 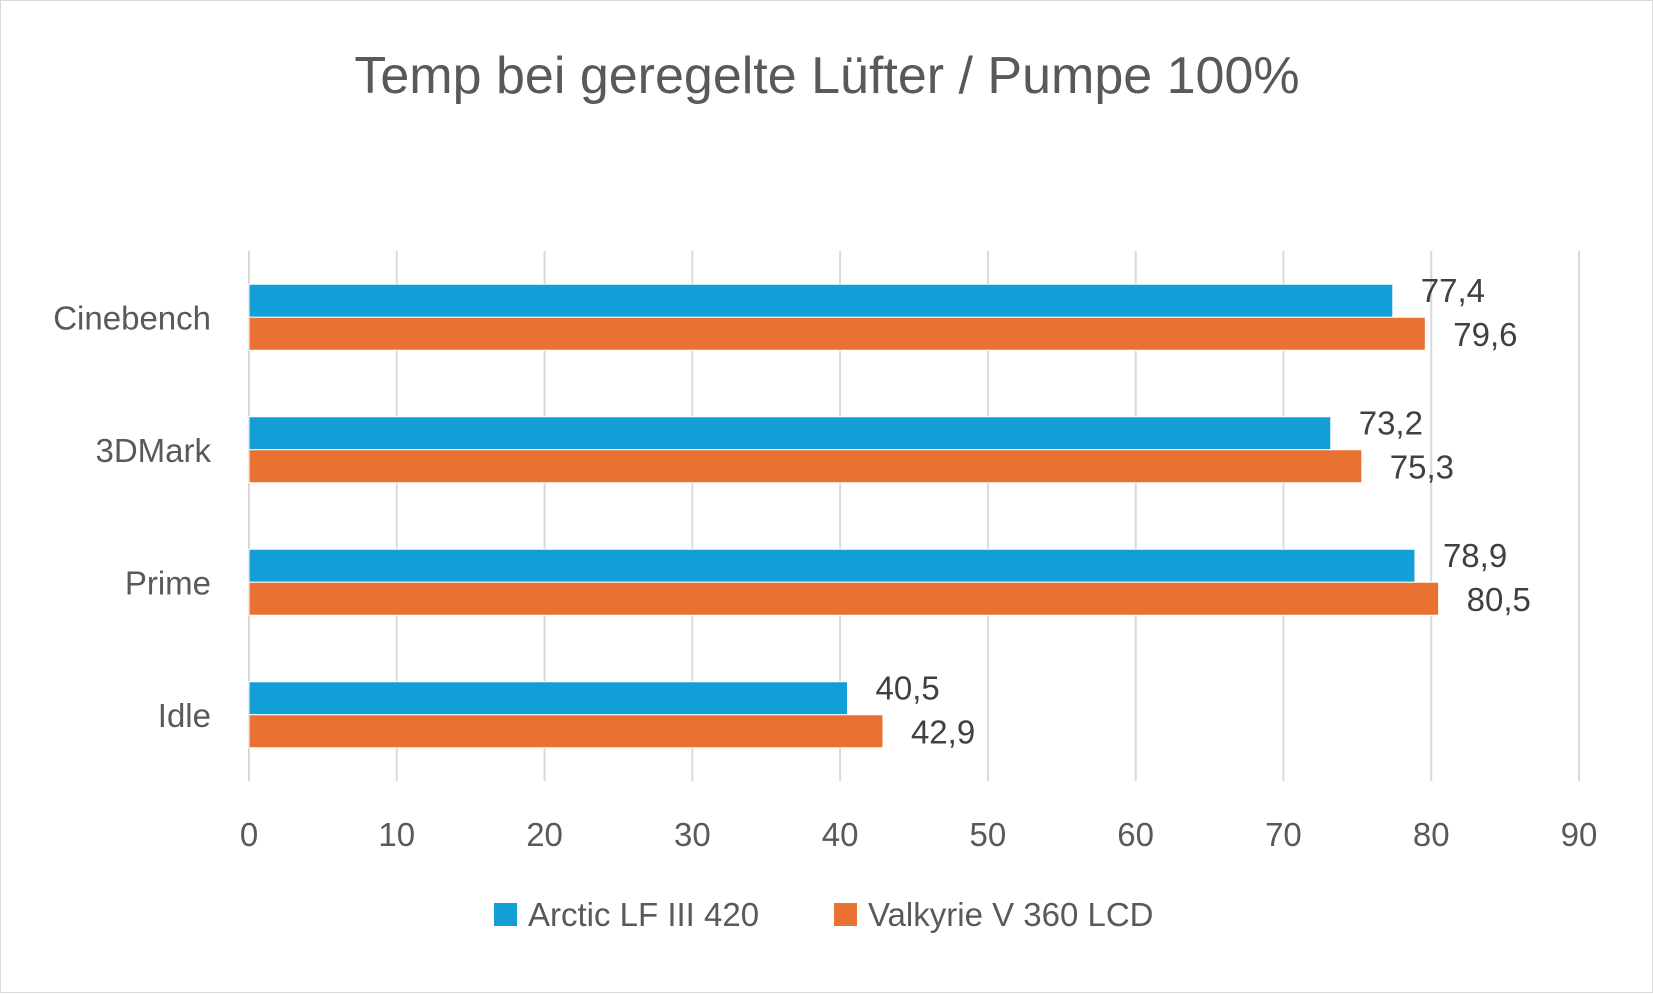 What do you see at coordinates (845, 914) in the screenshot?
I see `legend-swatch-valkyrie` at bounding box center [845, 914].